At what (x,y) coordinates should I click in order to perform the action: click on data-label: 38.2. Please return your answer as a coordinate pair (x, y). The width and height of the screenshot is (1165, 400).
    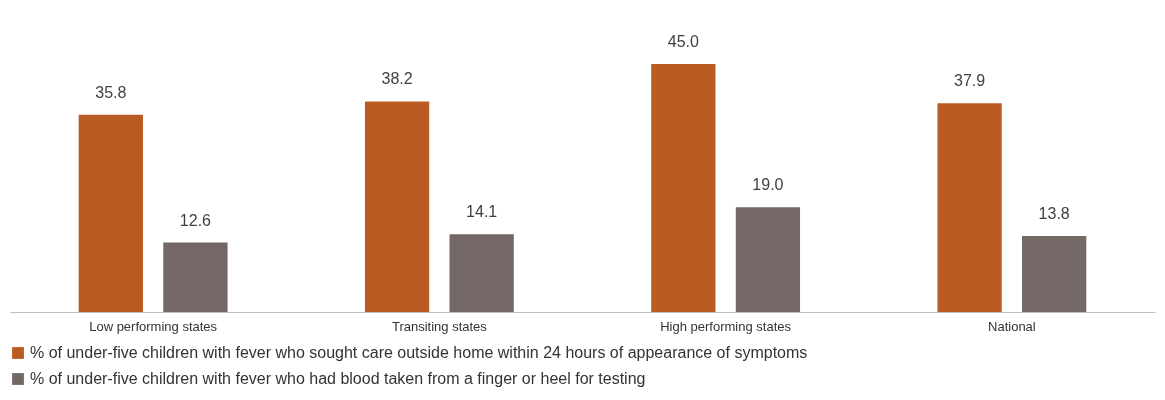
    Looking at the image, I should click on (397, 79).